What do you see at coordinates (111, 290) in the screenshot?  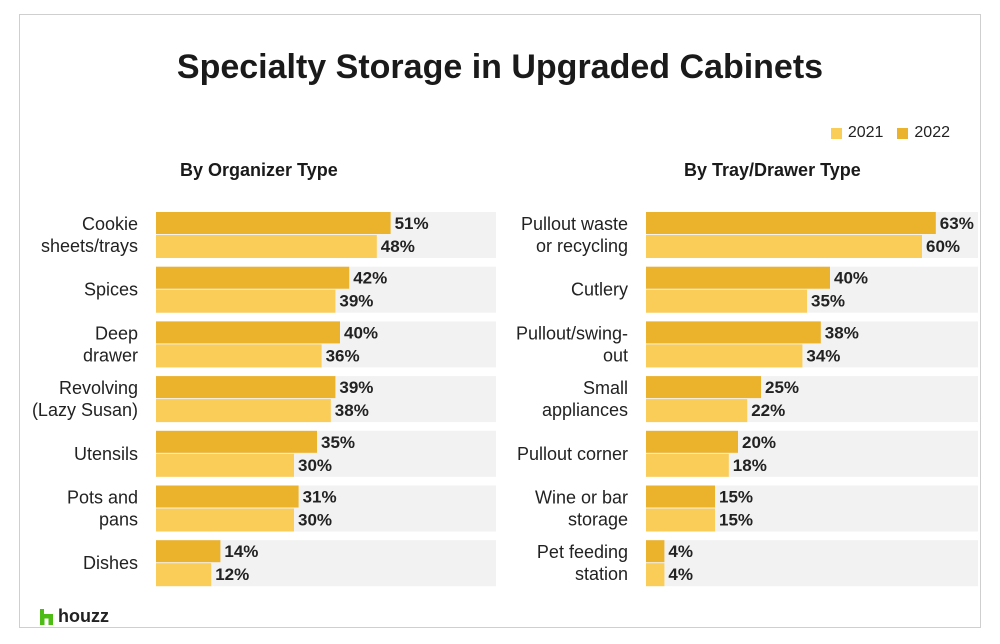 I see `category-label: Spices` at bounding box center [111, 290].